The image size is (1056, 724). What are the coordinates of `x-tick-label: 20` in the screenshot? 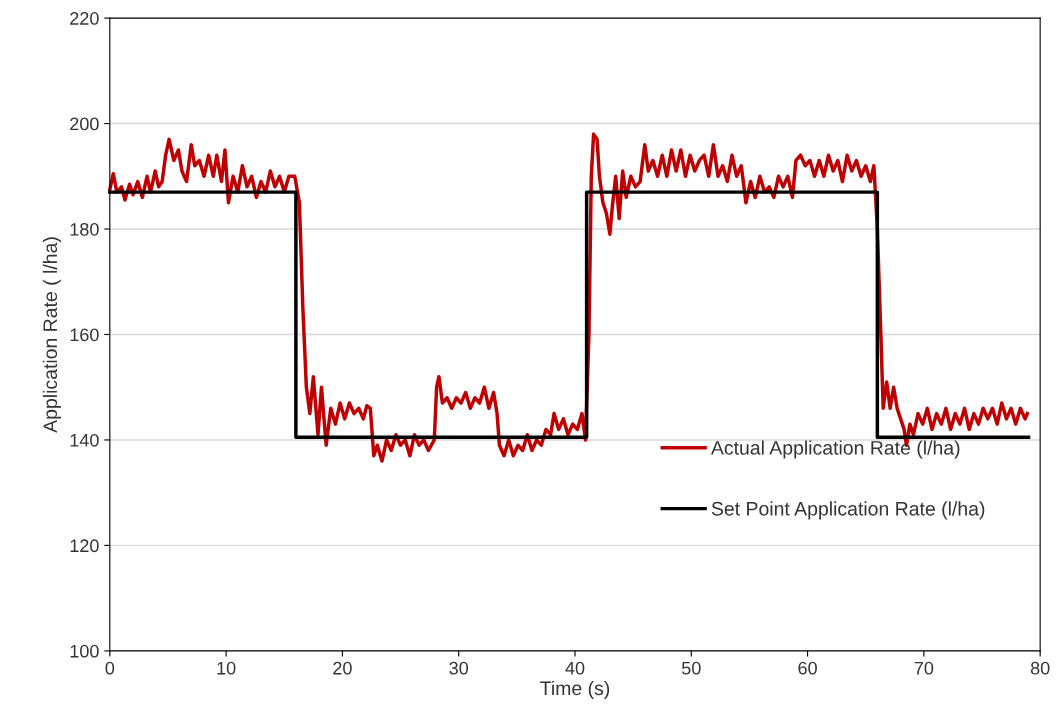 It's located at (342, 668).